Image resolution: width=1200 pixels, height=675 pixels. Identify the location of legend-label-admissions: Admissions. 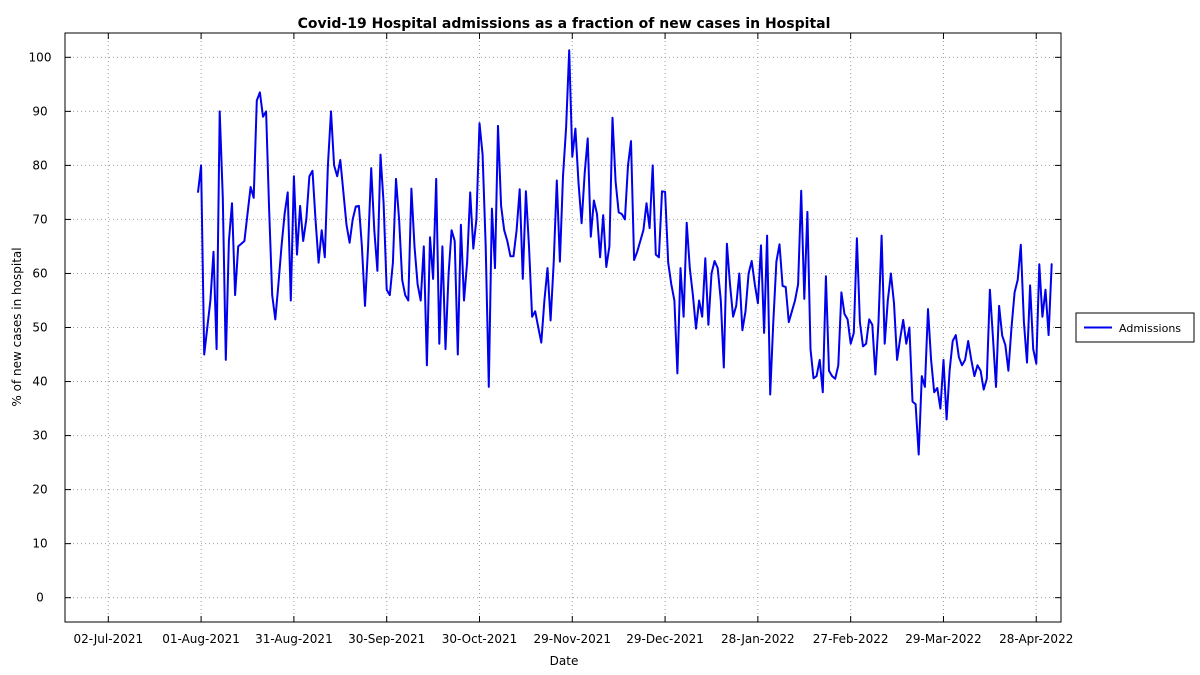
(1150, 328).